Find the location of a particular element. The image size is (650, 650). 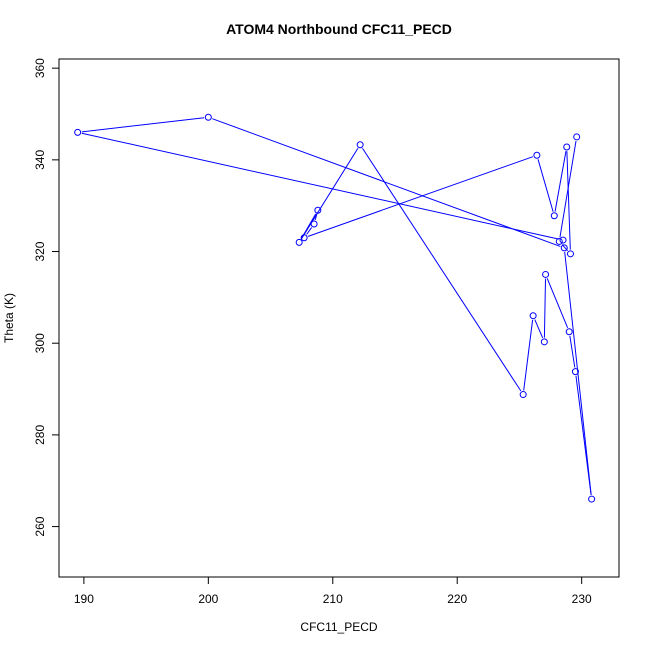

y-axis: 260 280 300 320 340 360 is located at coordinates (46, 297).